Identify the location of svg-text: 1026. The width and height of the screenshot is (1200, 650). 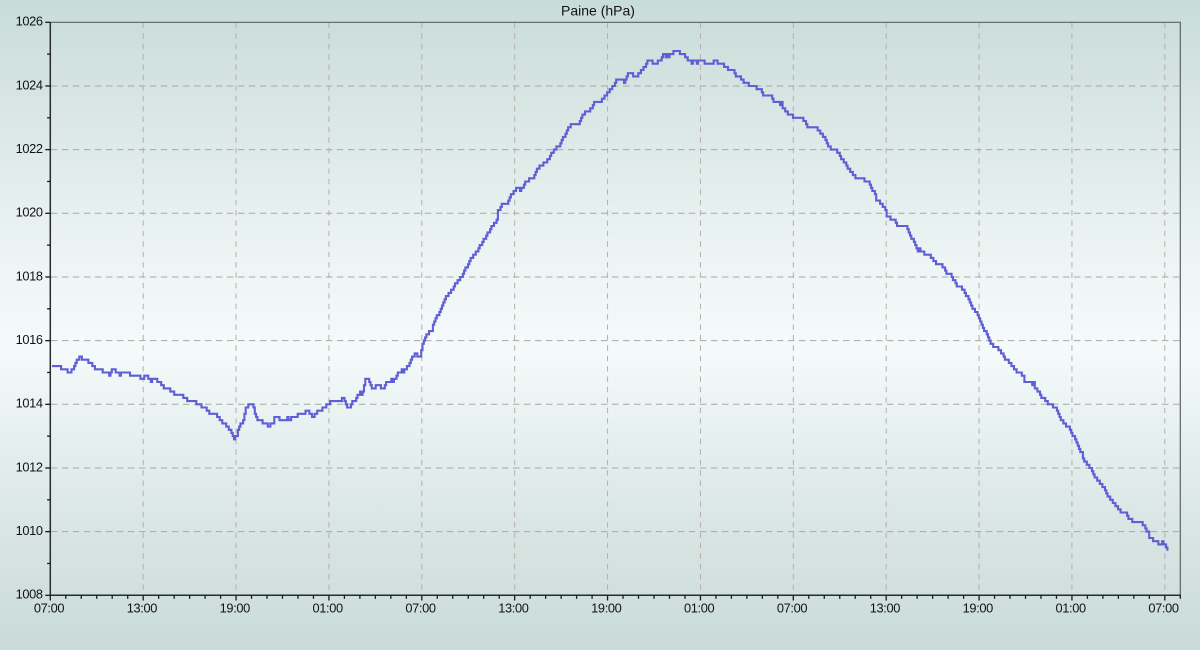
(29, 21).